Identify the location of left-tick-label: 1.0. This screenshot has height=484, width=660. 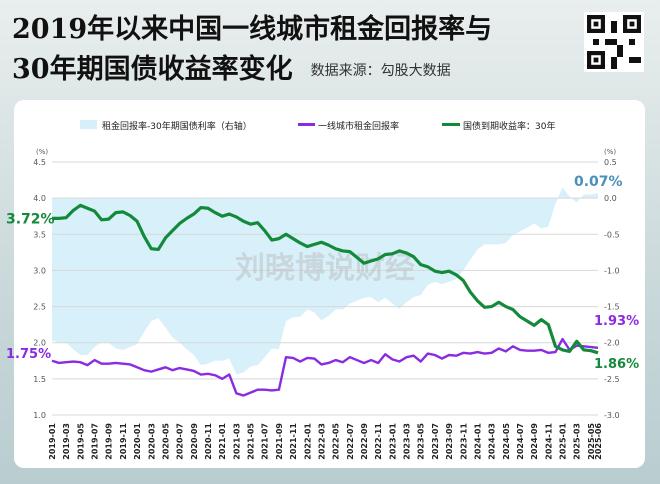
(39, 415).